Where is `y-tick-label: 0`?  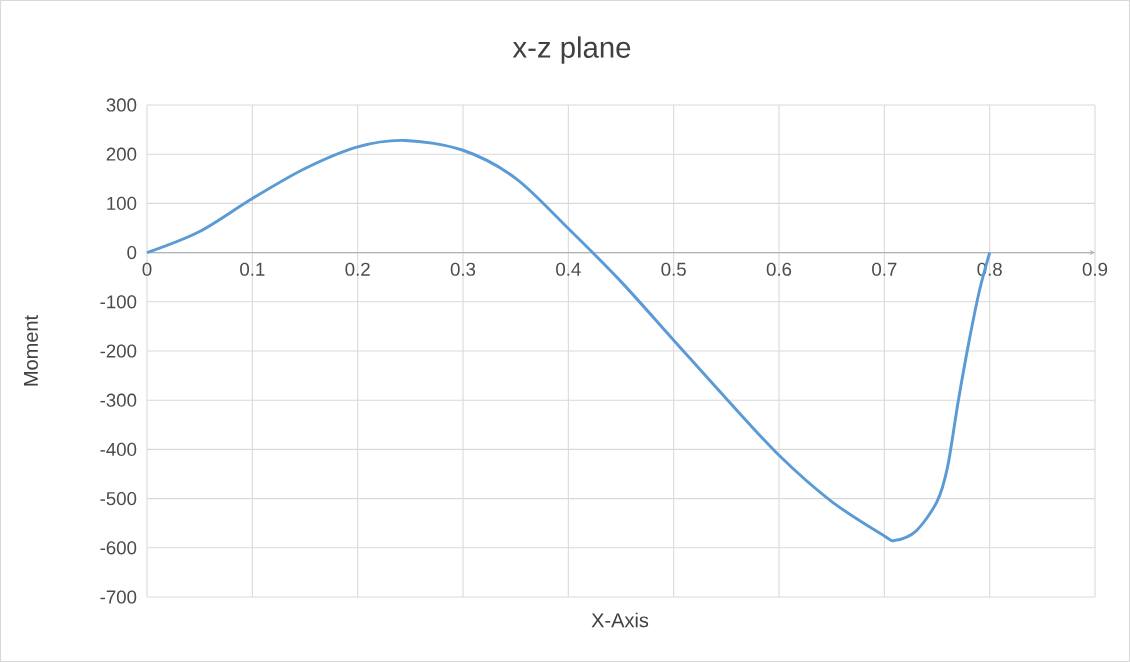
y-tick-label: 0 is located at coordinates (132, 252).